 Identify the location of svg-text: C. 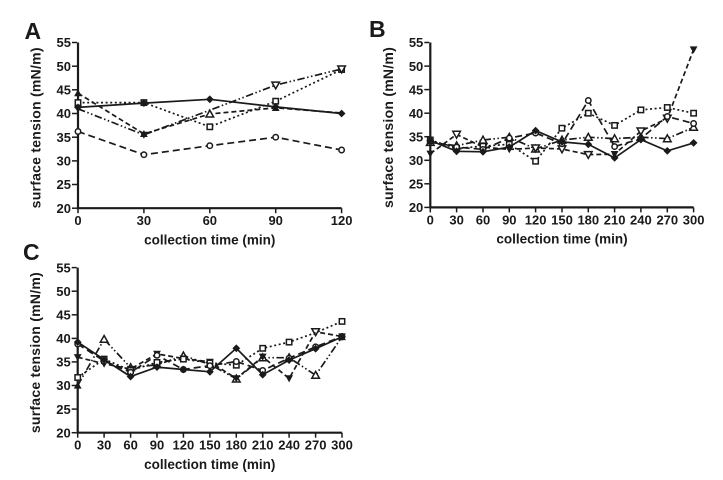
(31, 252).